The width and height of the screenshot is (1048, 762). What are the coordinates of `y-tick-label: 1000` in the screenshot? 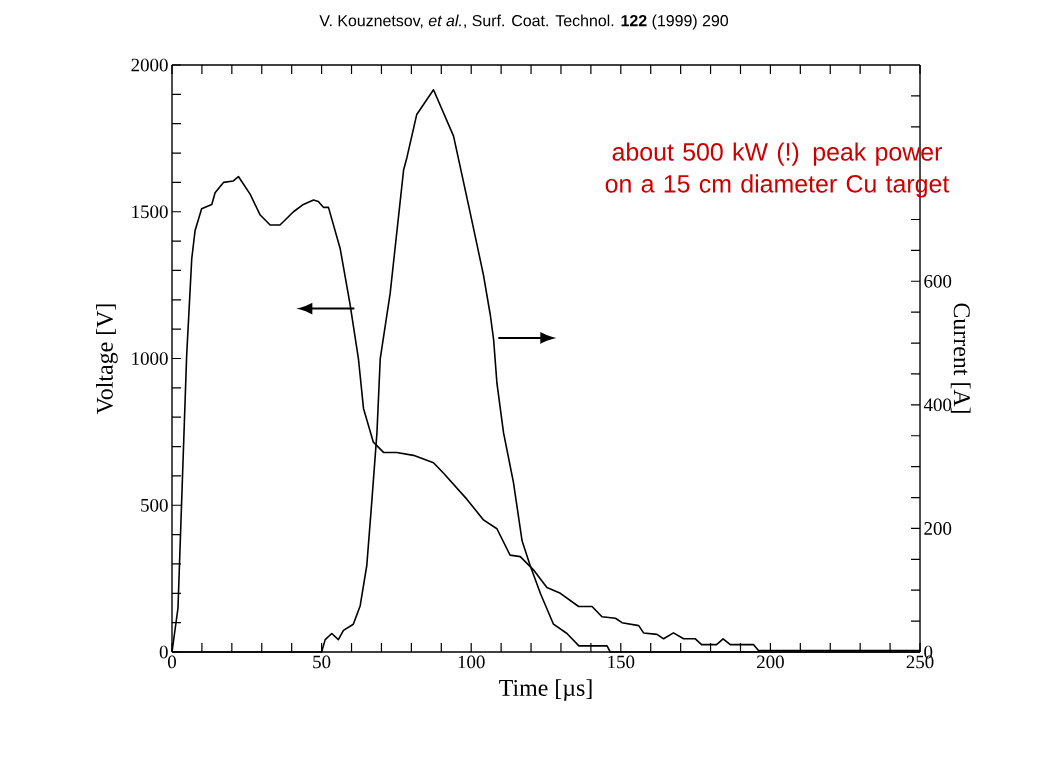 It's located at (150, 358).